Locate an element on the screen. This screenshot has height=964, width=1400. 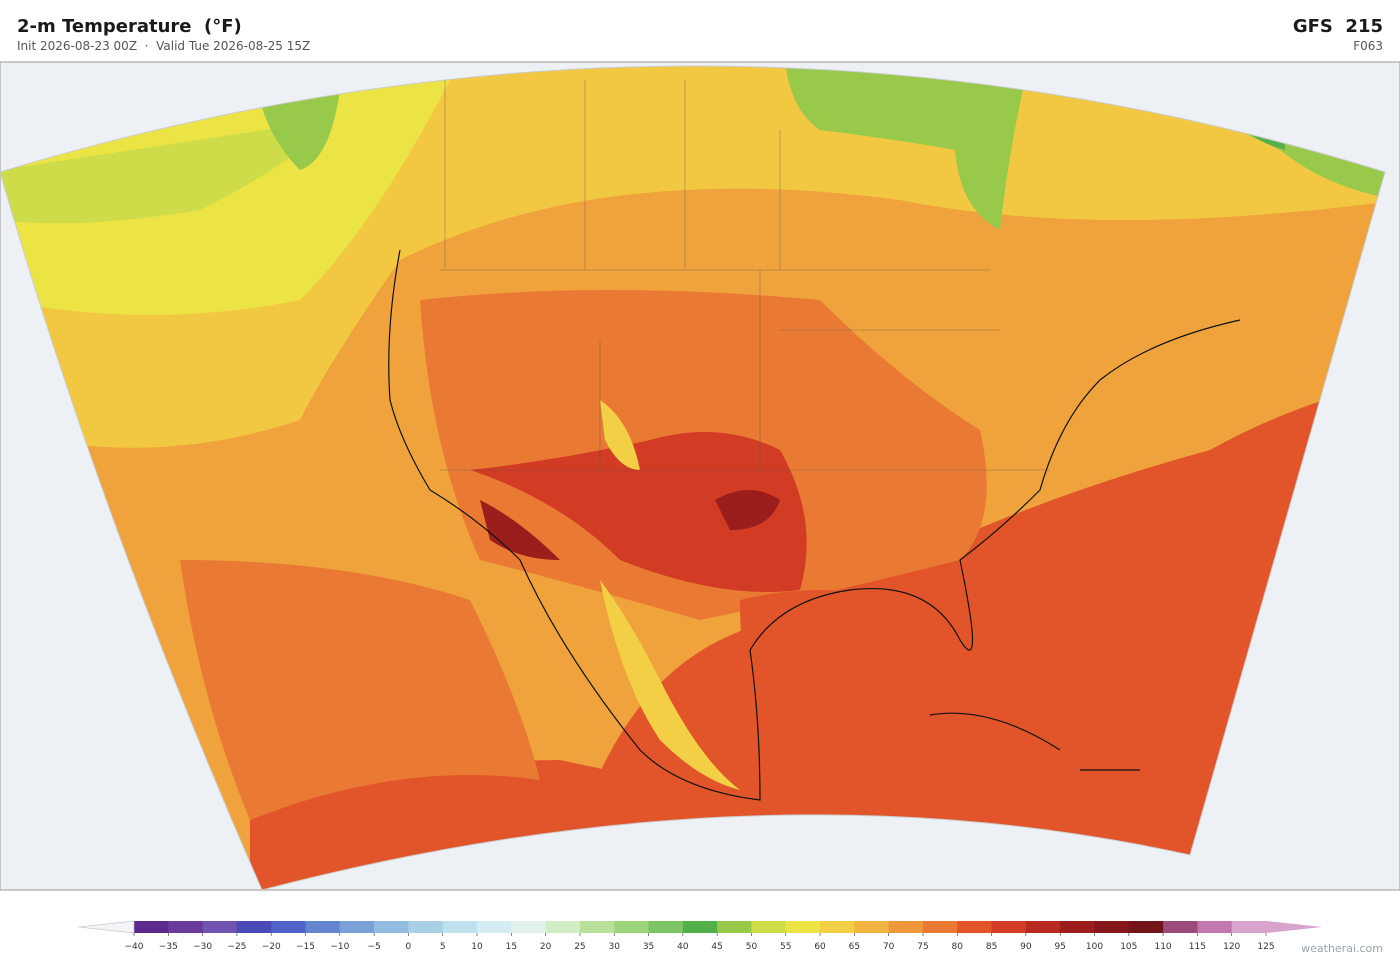
map-title: 2-m Temperature (°F) is located at coordinates (129, 26).